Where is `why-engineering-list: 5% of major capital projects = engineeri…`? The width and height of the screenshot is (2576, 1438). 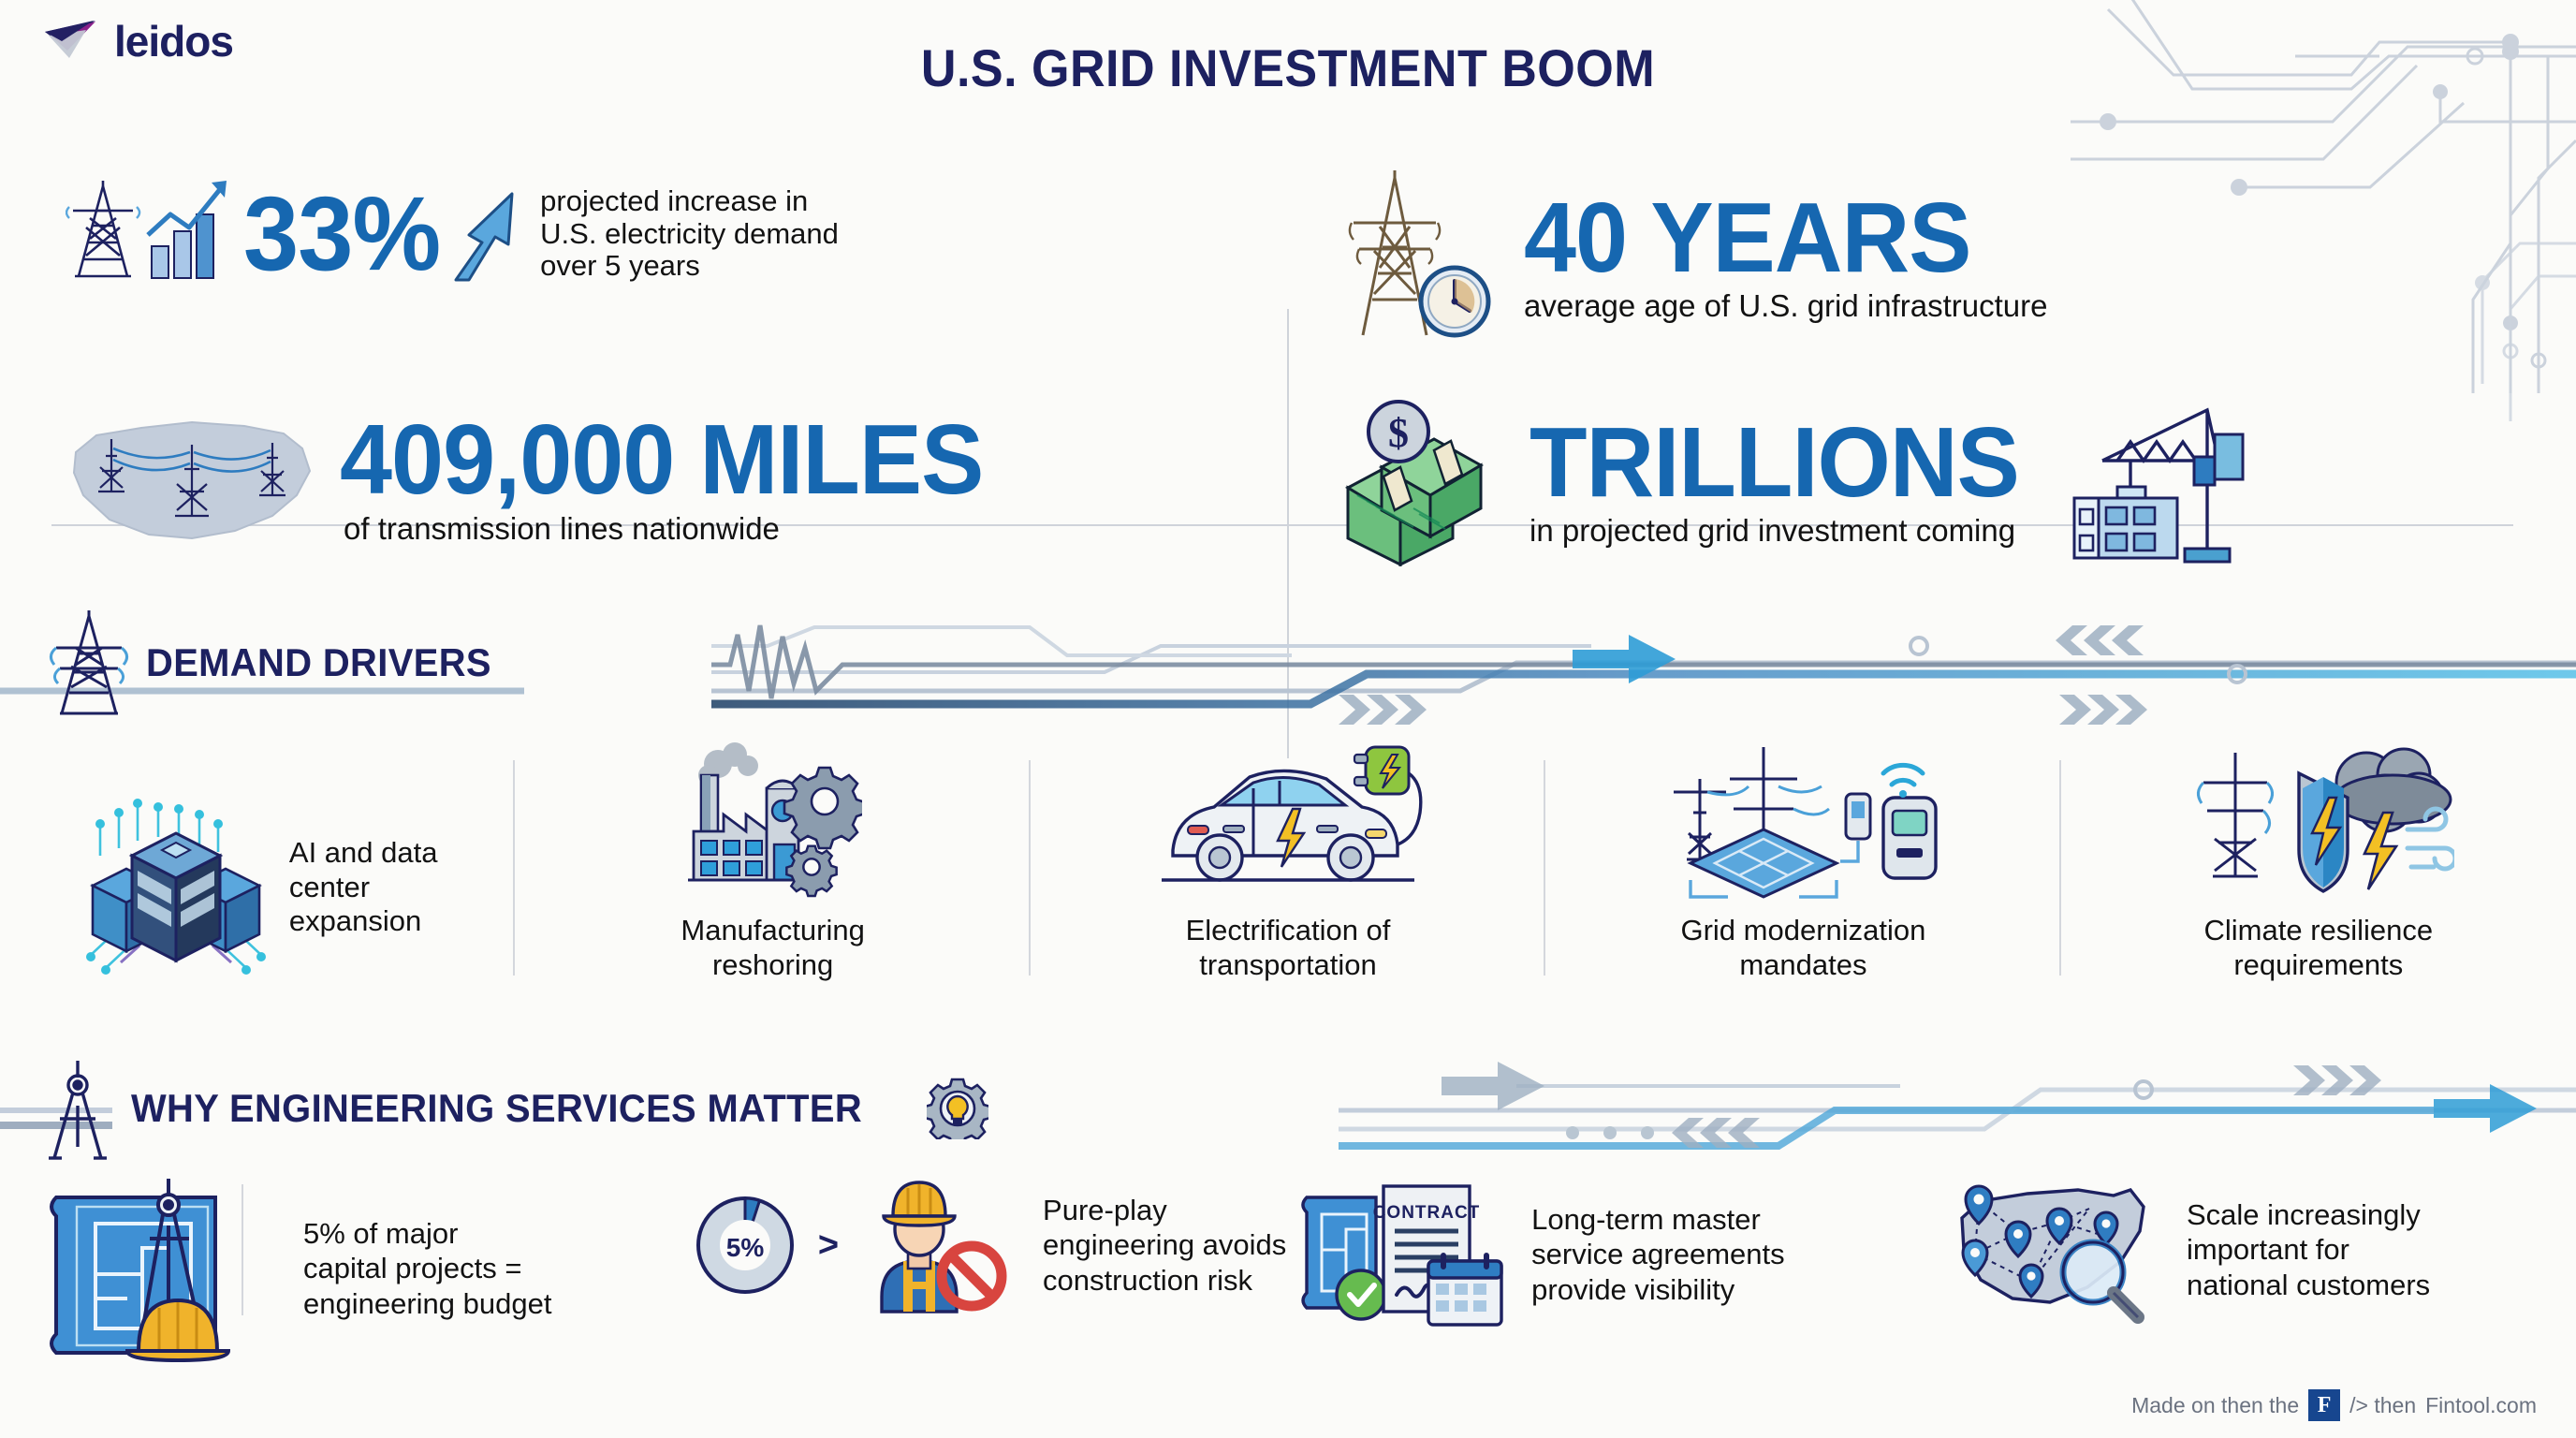 why-engineering-list: 5% of major capital projects = engineeri… is located at coordinates (1288, 1273).